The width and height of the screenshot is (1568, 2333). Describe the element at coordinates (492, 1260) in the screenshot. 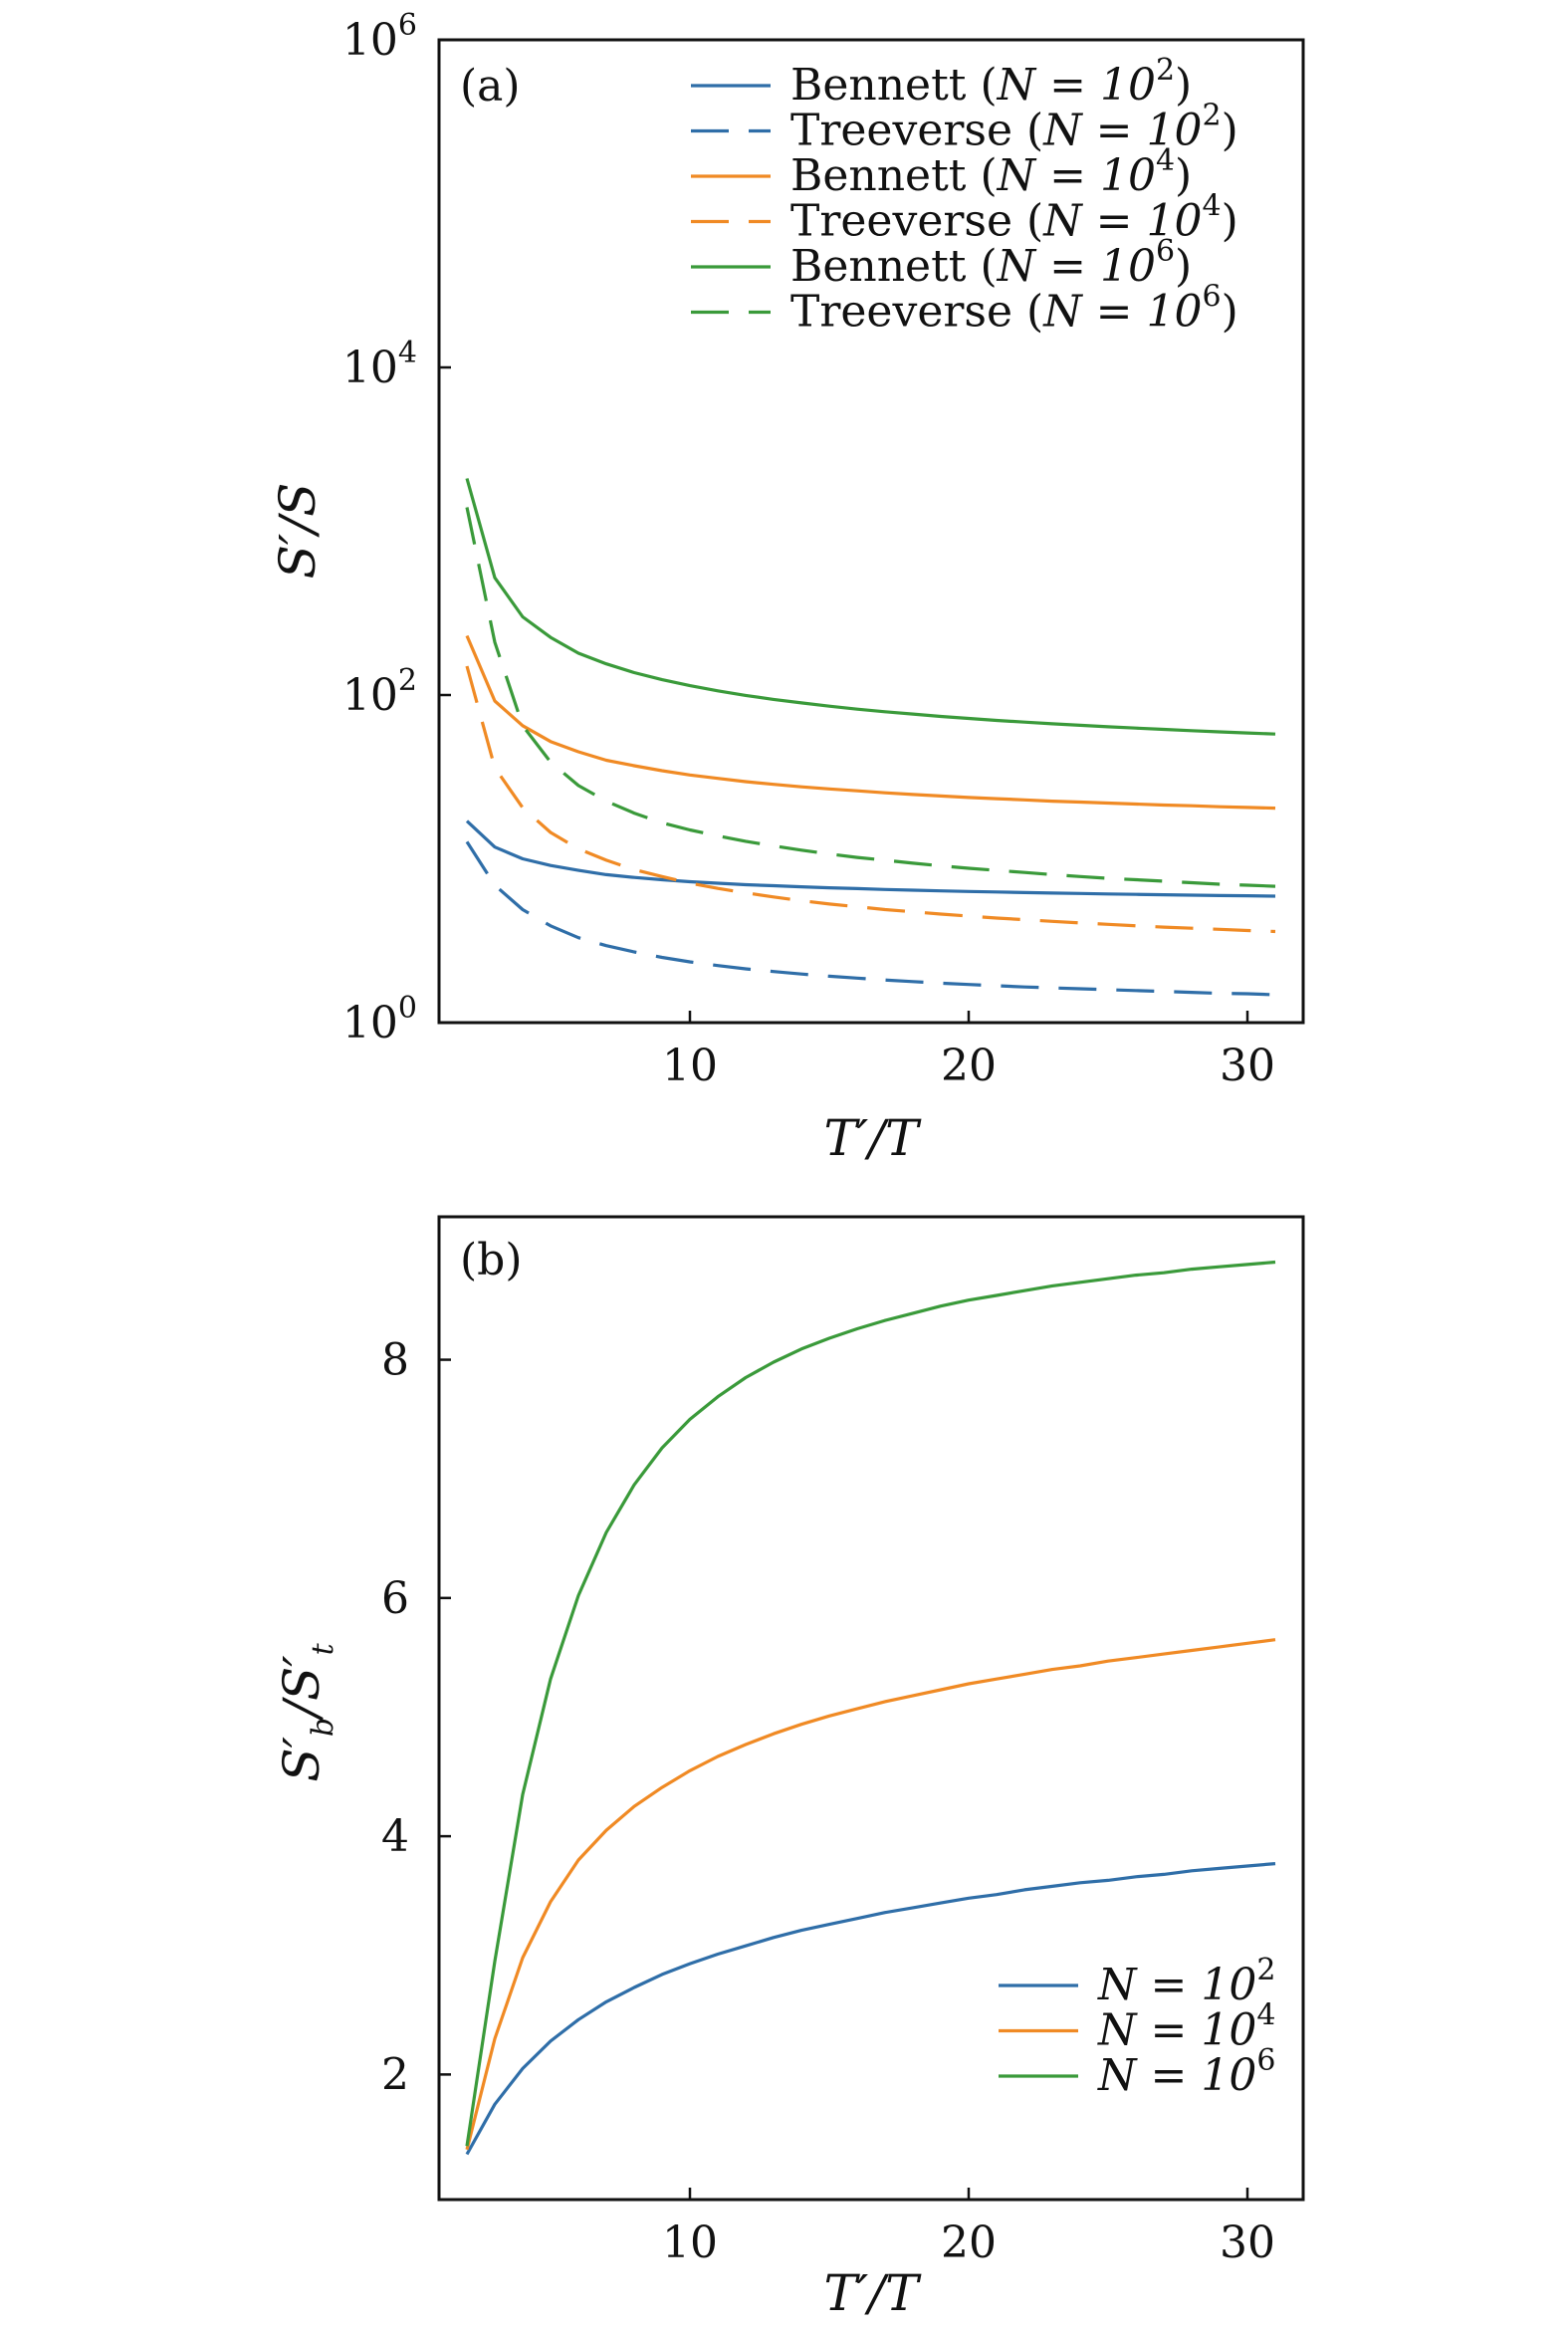

I see `panel-b-label: (b)` at that location.